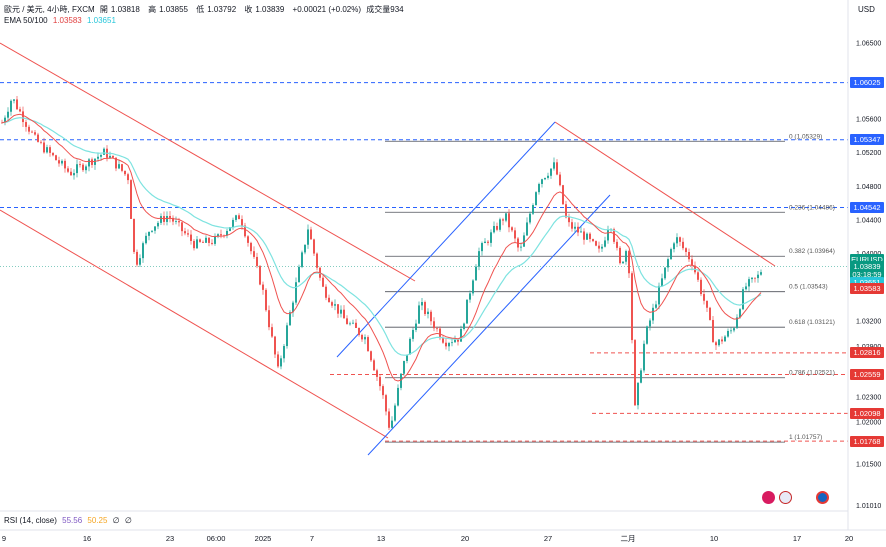  Describe the element at coordinates (152, 9) in the screenshot. I see `high-label: 高` at that location.